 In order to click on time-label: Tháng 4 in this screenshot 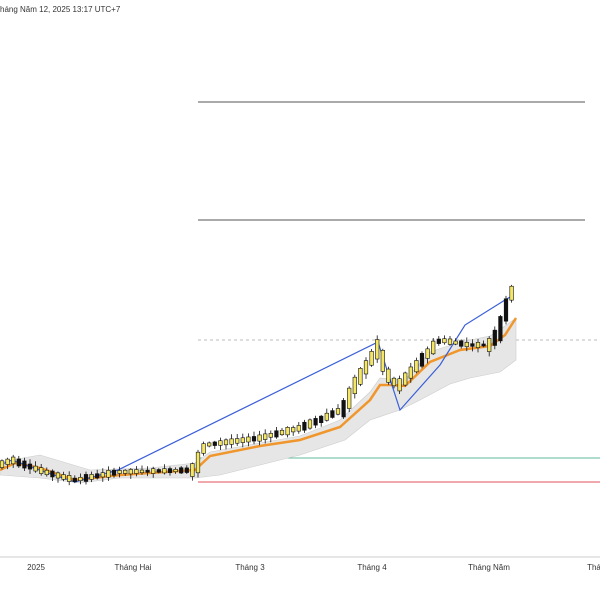, I will do `click(372, 567)`.